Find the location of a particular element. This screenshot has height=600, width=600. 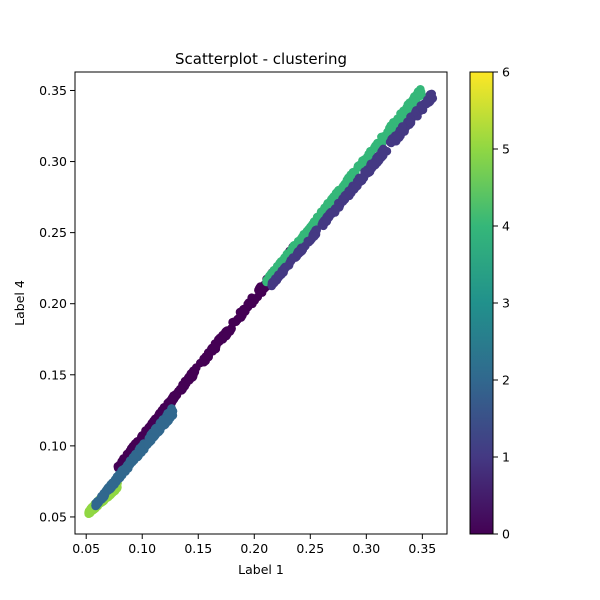

y-tick-label: 0.25 is located at coordinates (53, 232).